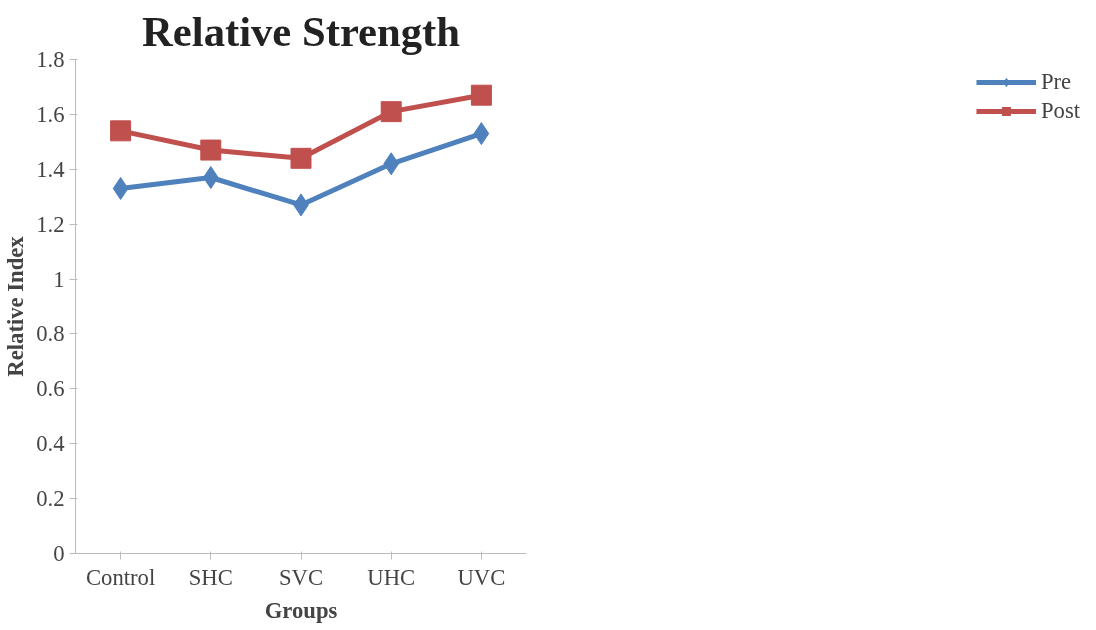 The width and height of the screenshot is (1096, 630). I want to click on x-tick-label: Control, so click(120, 577).